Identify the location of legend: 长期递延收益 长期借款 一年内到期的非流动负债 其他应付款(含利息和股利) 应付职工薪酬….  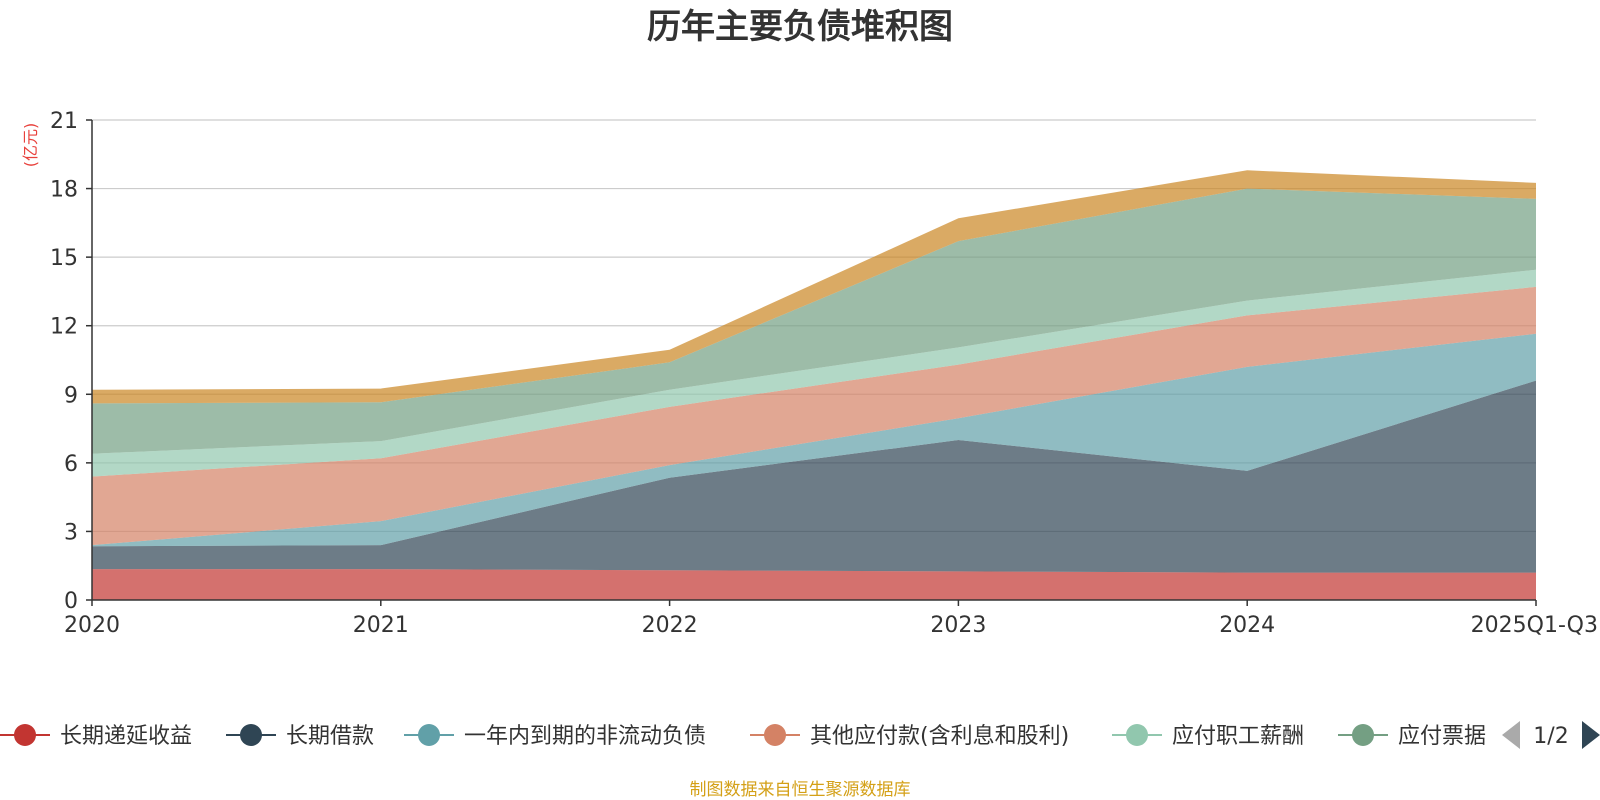
(743, 736).